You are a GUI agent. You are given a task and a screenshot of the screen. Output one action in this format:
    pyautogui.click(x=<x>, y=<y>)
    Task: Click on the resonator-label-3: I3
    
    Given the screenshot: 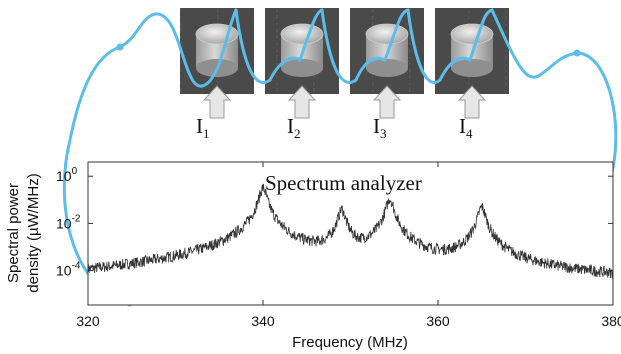 What is the action you would take?
    pyautogui.click(x=380, y=128)
    